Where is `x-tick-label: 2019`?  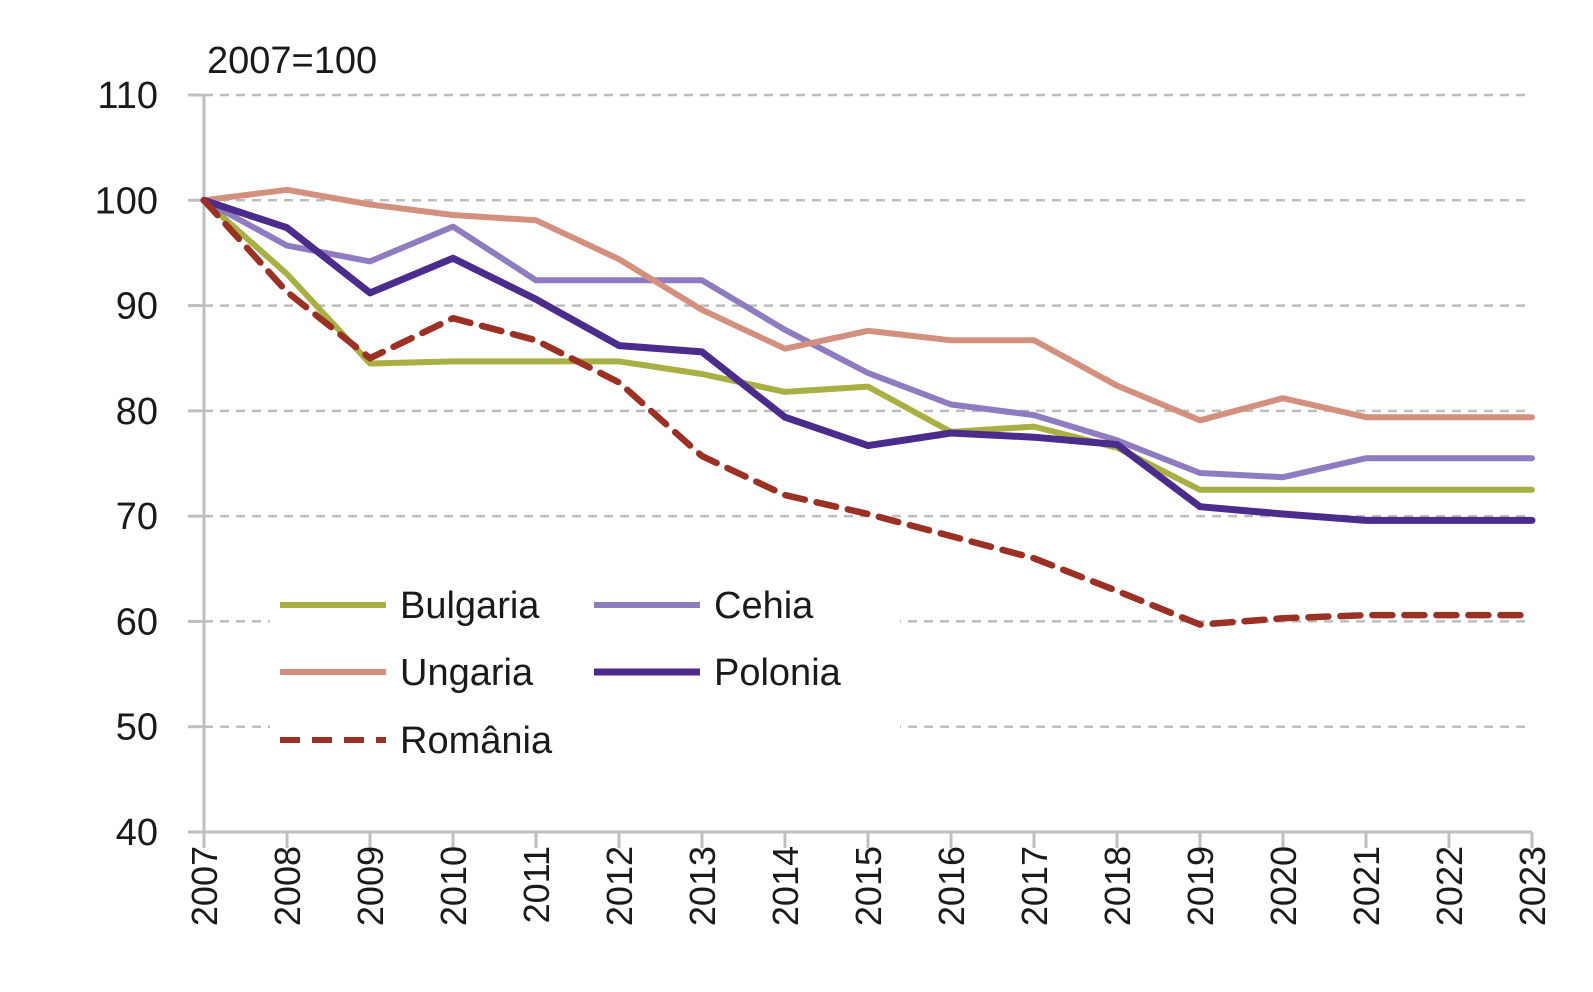 x-tick-label: 2019 is located at coordinates (1200, 886).